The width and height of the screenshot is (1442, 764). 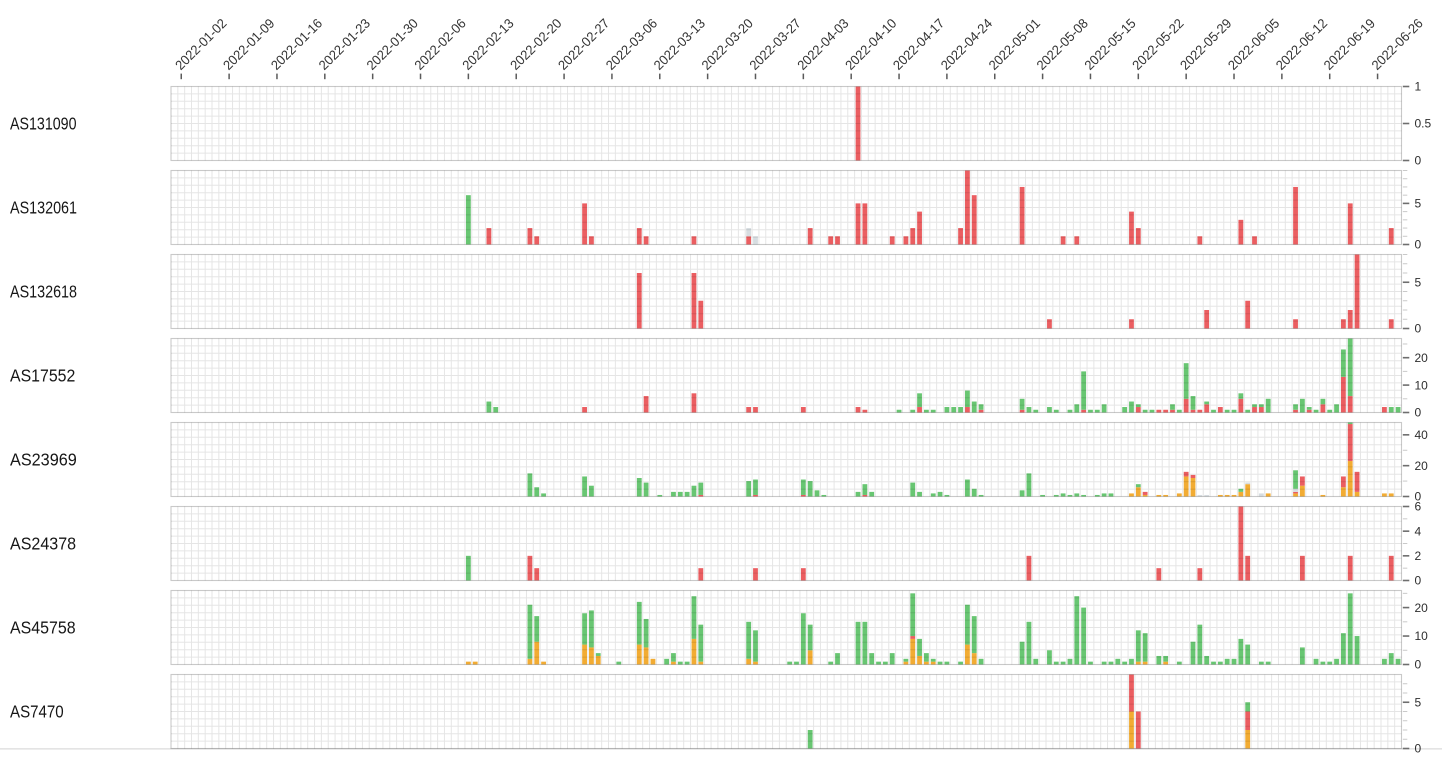 I want to click on svg-text: AS24378, so click(x=43, y=544).